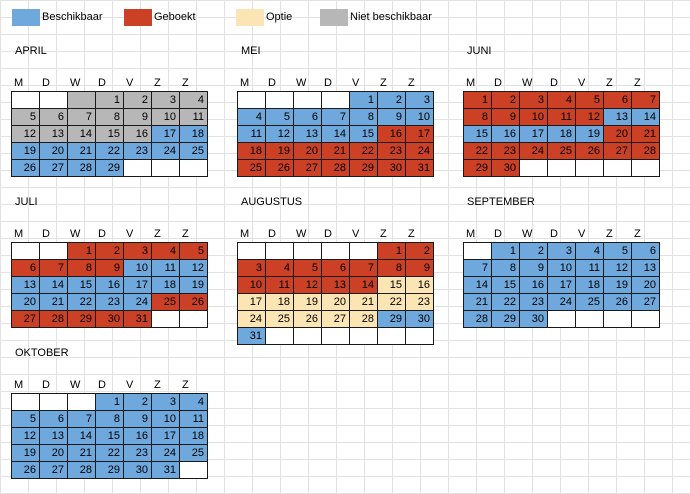  What do you see at coordinates (589, 134) in the screenshot?
I see `calendar-day-cell: 19` at bounding box center [589, 134].